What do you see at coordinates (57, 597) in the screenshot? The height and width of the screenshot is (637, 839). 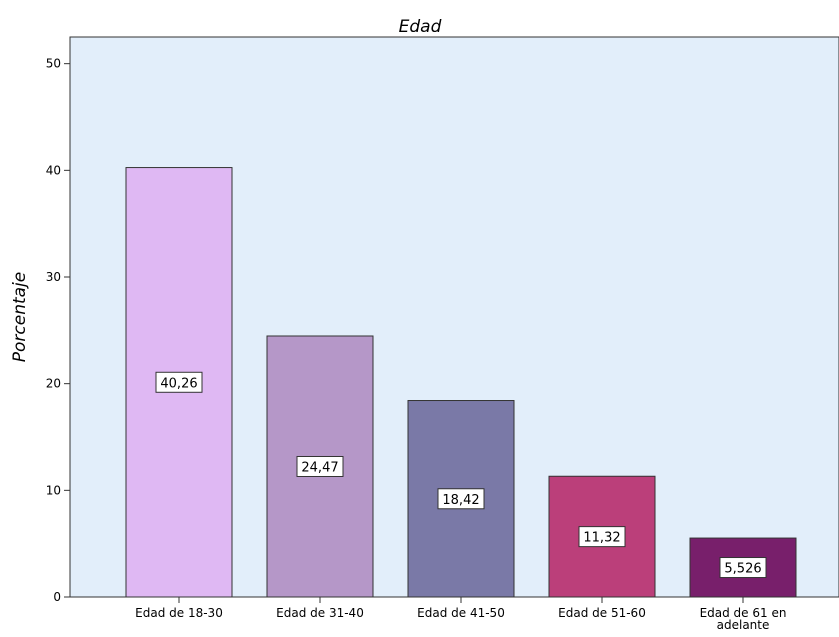 I see `y-tick-label: 0` at bounding box center [57, 597].